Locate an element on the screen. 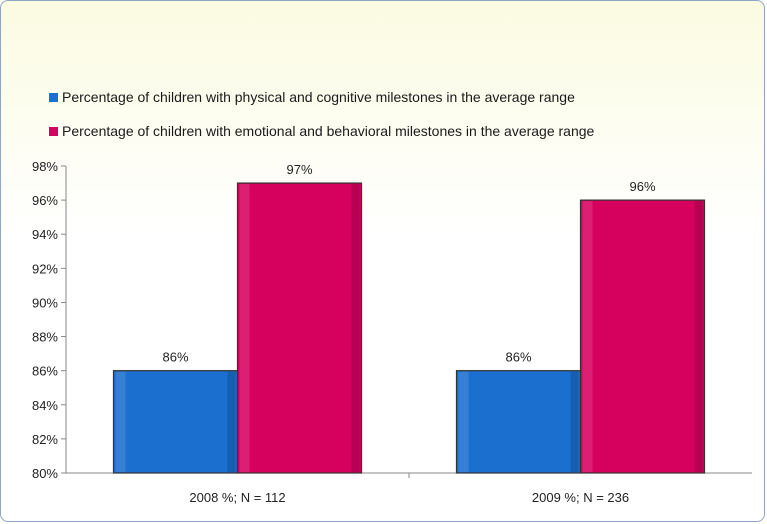 This screenshot has height=524, width=767. y-tick-label: 96% is located at coordinates (45, 200).